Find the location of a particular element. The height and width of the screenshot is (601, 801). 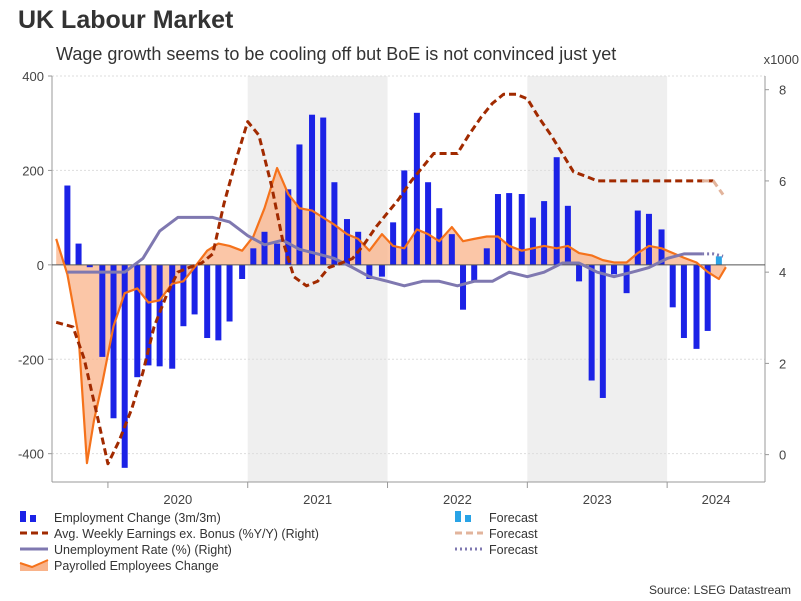

right-axis-unit-label: x1000 is located at coordinates (781, 59).